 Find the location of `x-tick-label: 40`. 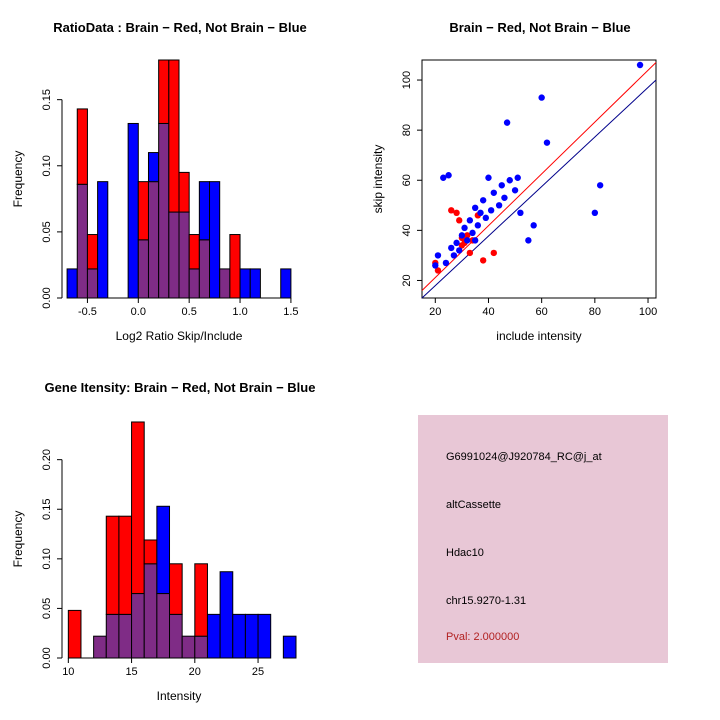

x-tick-label: 40 is located at coordinates (488, 312).